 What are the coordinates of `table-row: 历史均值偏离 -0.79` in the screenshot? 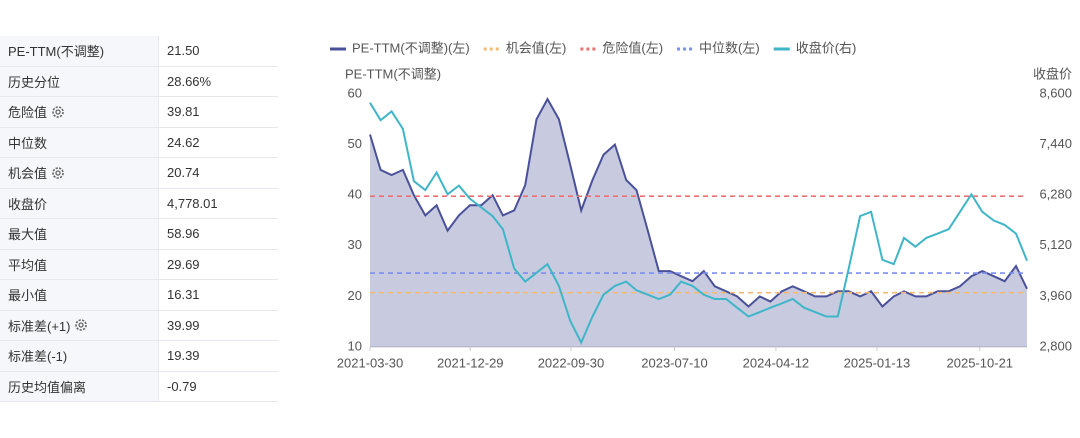 It's located at (139, 386).